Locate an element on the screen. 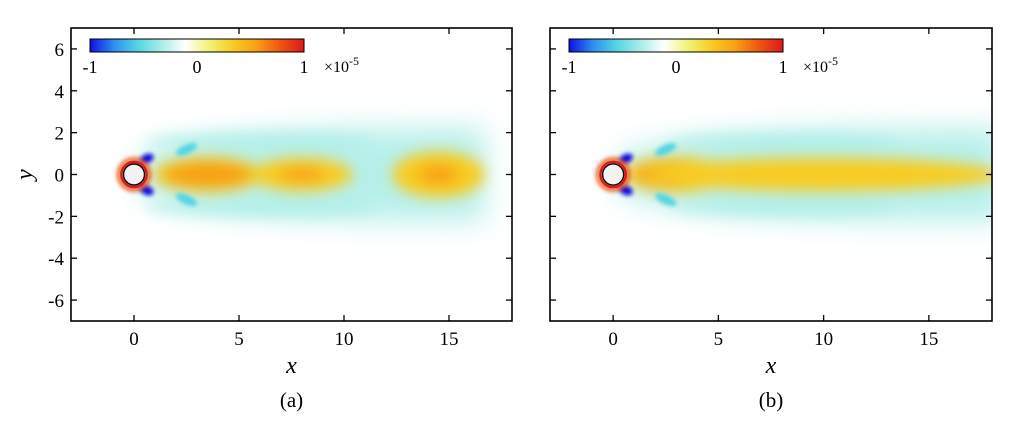 This screenshot has width=1024, height=424. y-tick-label: 0 is located at coordinates (60, 176).